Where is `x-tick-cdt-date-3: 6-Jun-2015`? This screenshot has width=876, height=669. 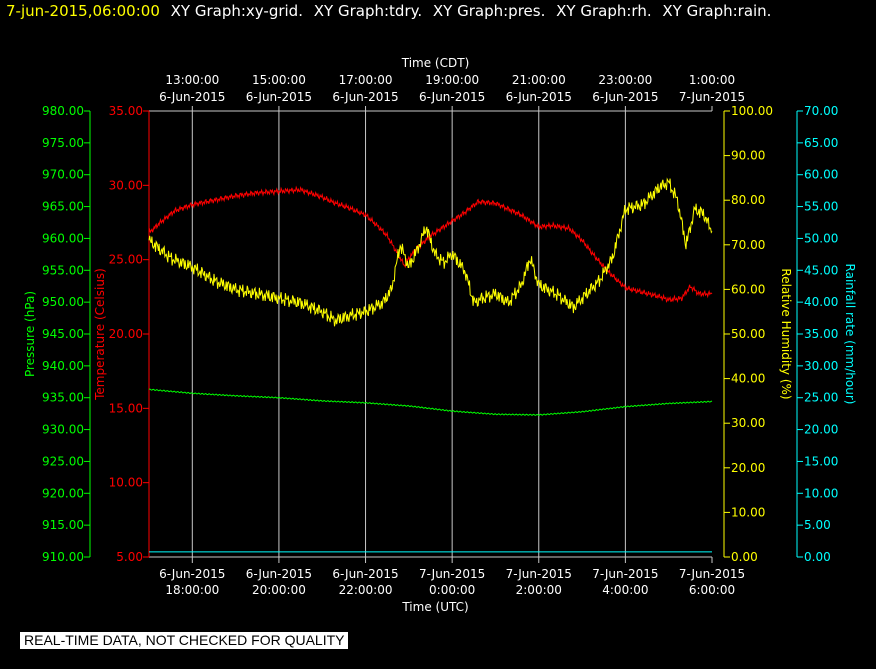 x-tick-cdt-date-3: 6-Jun-2015 is located at coordinates (452, 97).